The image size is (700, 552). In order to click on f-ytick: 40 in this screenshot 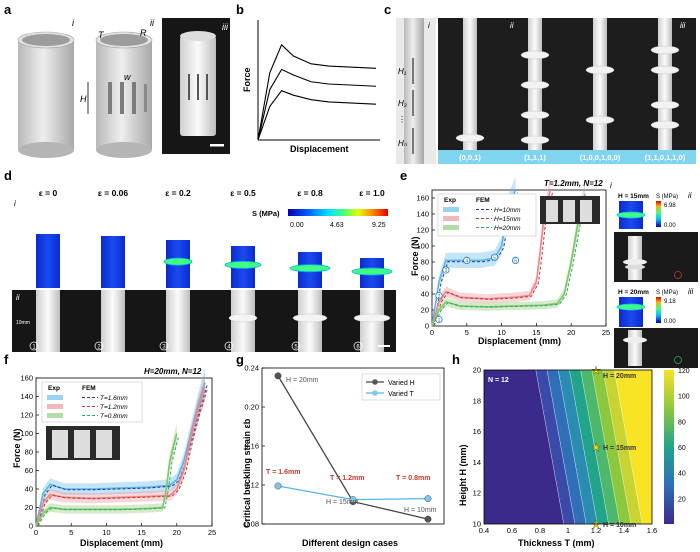, I will do `click(29, 489)`.